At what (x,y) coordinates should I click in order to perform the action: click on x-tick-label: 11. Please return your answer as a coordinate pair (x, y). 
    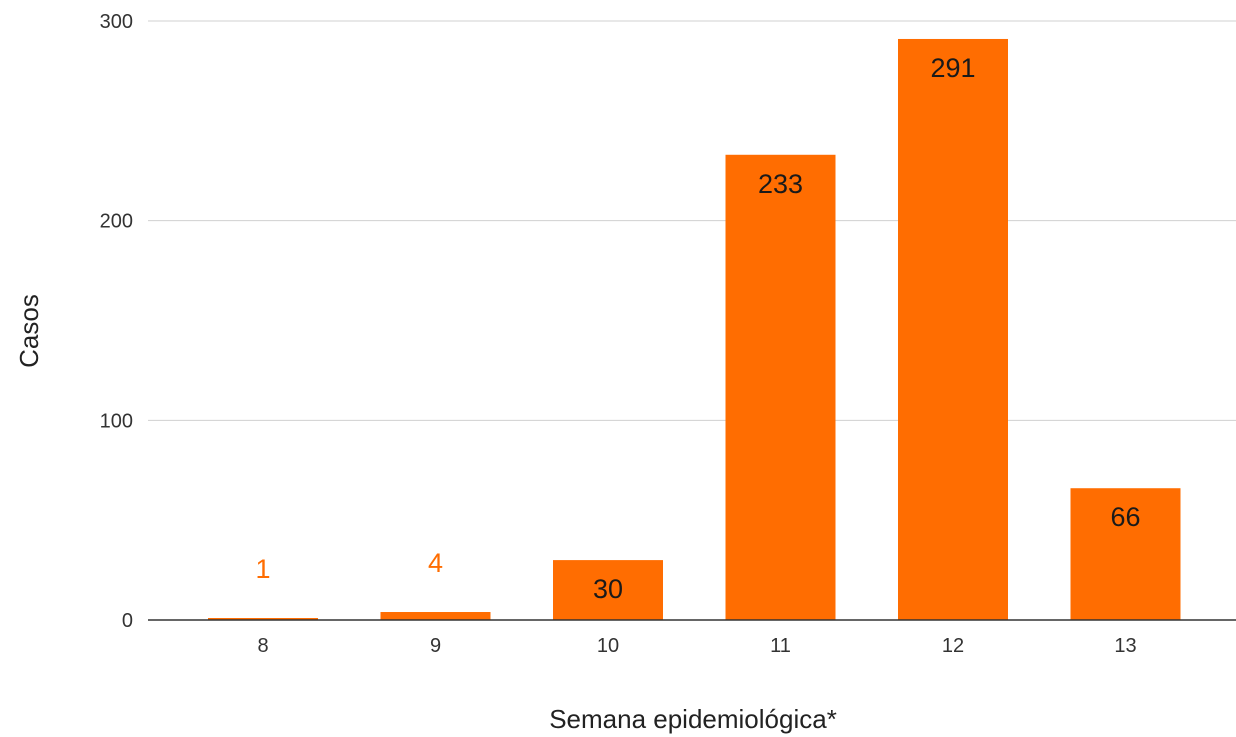
    Looking at the image, I should click on (780, 646).